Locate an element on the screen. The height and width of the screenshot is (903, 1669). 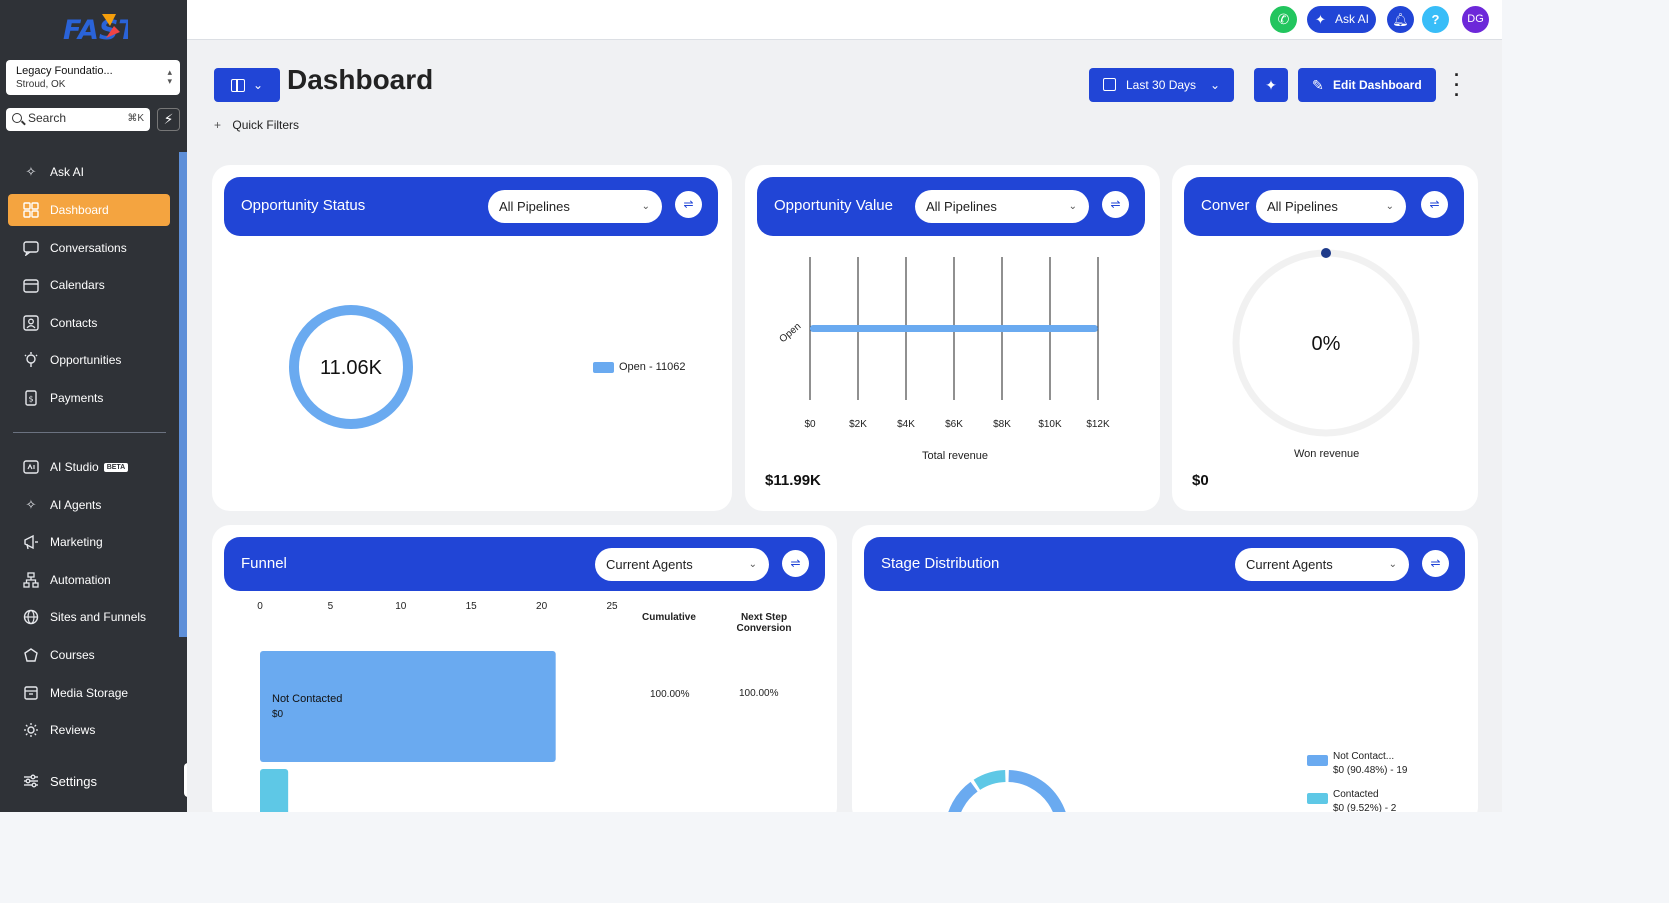
legend-detail: $0 (9.52%) - 2 is located at coordinates (1365, 807).